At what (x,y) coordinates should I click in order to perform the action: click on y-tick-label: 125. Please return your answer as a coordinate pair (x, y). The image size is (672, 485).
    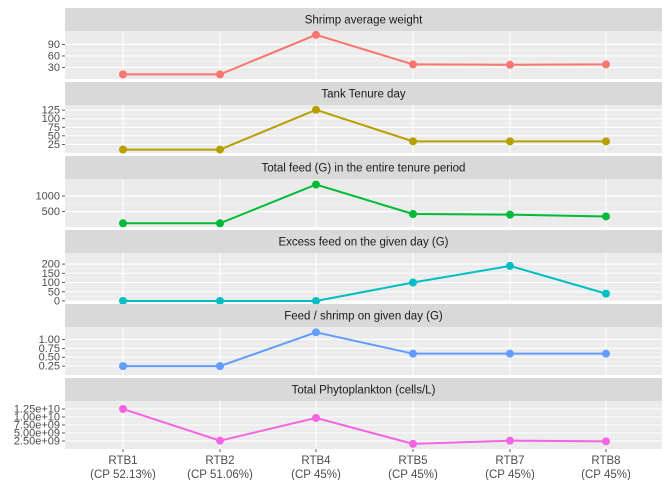
    Looking at the image, I should click on (51, 111).